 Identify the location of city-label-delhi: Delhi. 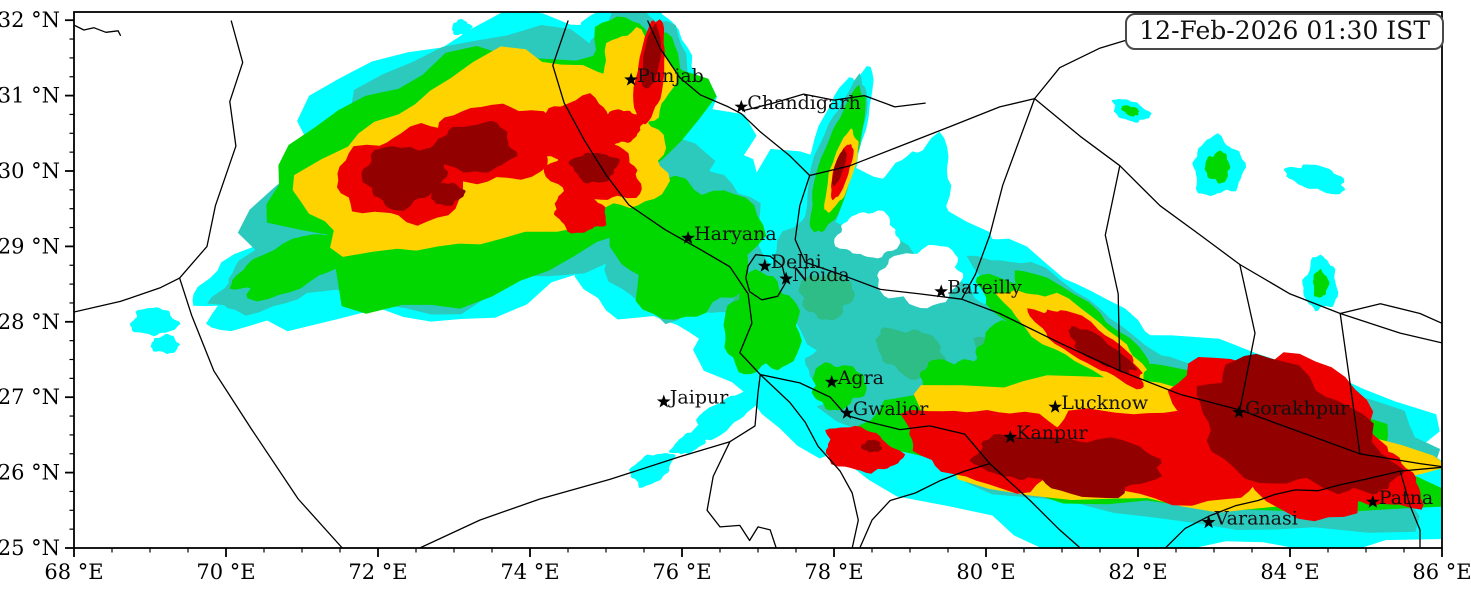
(796, 262).